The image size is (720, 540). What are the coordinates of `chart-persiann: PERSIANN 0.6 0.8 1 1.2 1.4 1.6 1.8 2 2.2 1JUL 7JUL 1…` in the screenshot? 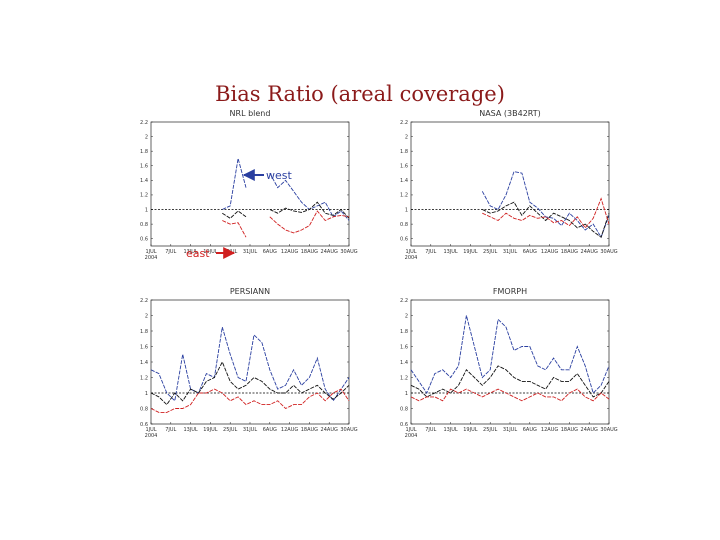 It's located at (249, 363).